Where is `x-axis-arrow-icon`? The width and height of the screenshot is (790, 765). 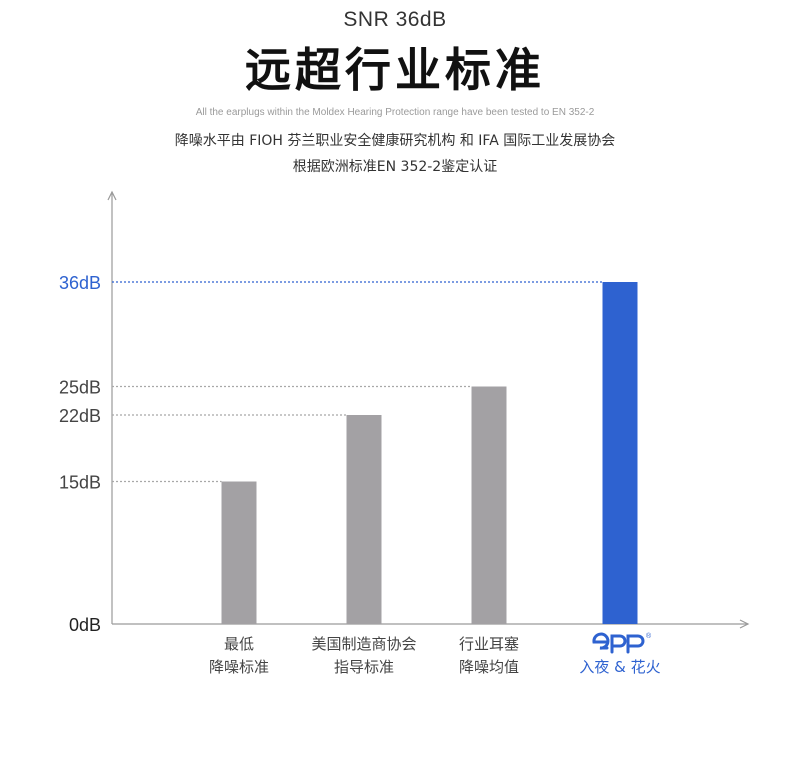 x-axis-arrow-icon is located at coordinates (744, 624).